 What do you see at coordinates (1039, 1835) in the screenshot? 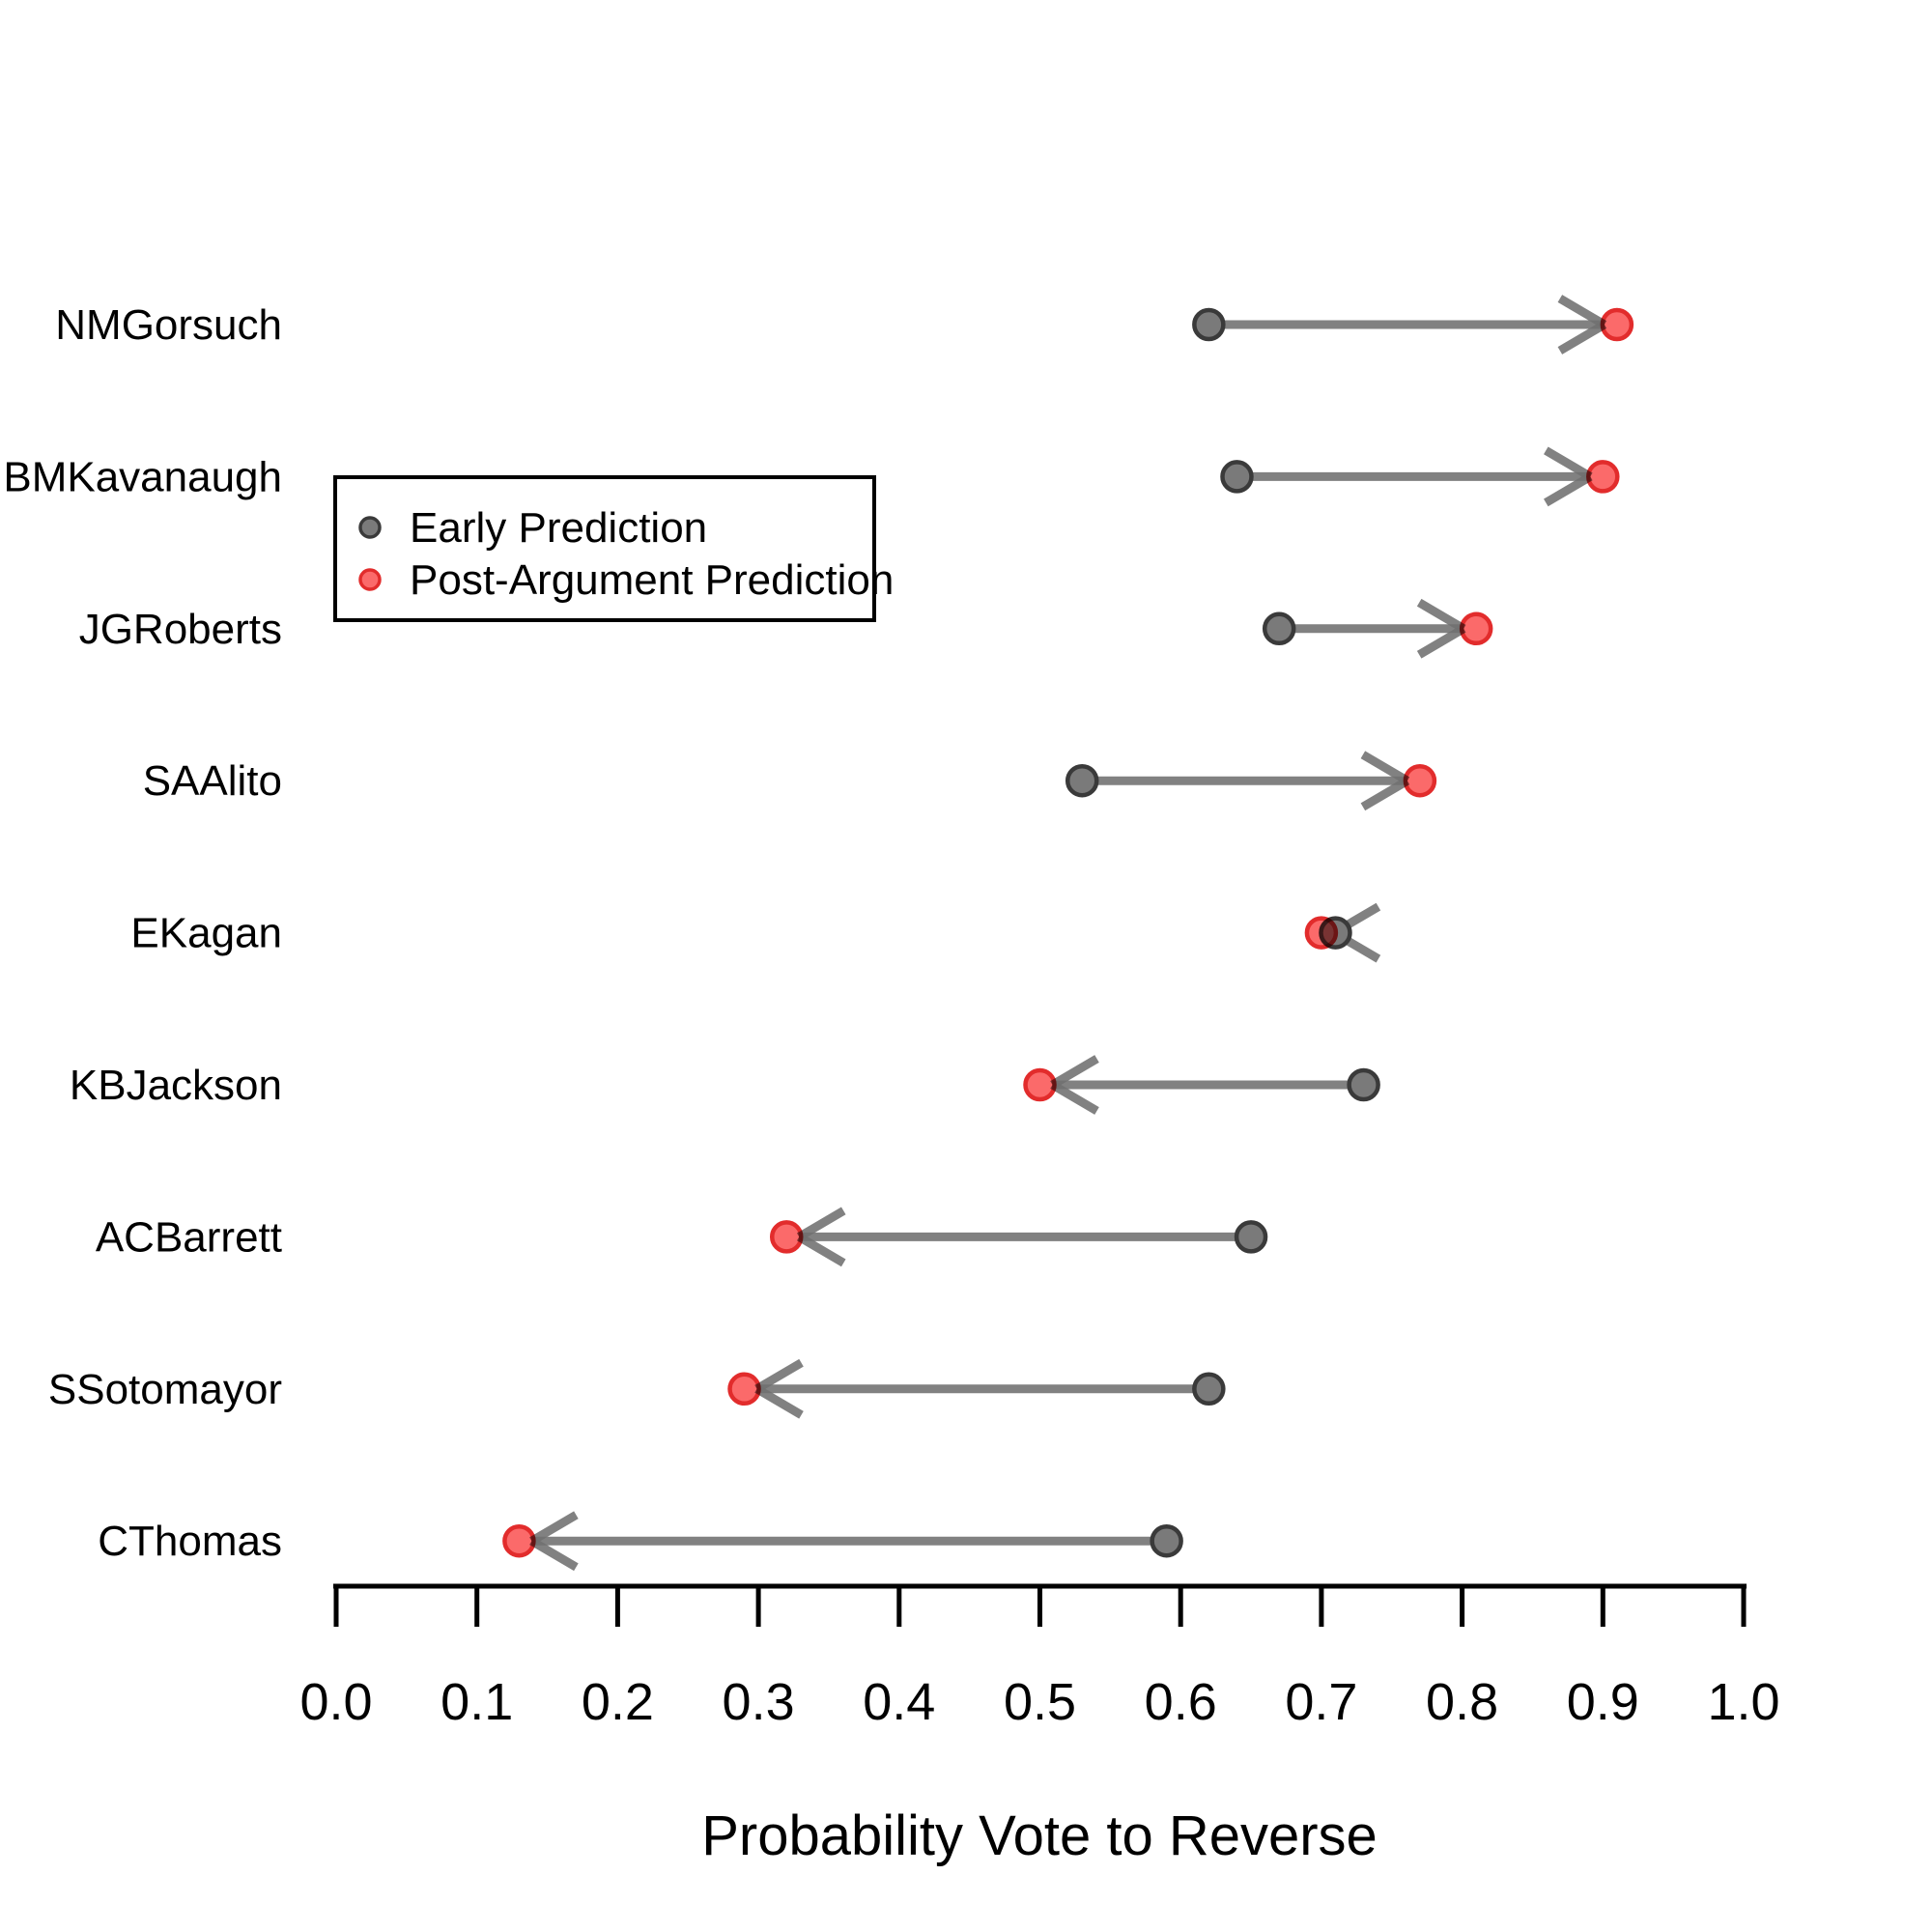
I see `x-axis-title: Probability Vote to Reverse` at bounding box center [1039, 1835].